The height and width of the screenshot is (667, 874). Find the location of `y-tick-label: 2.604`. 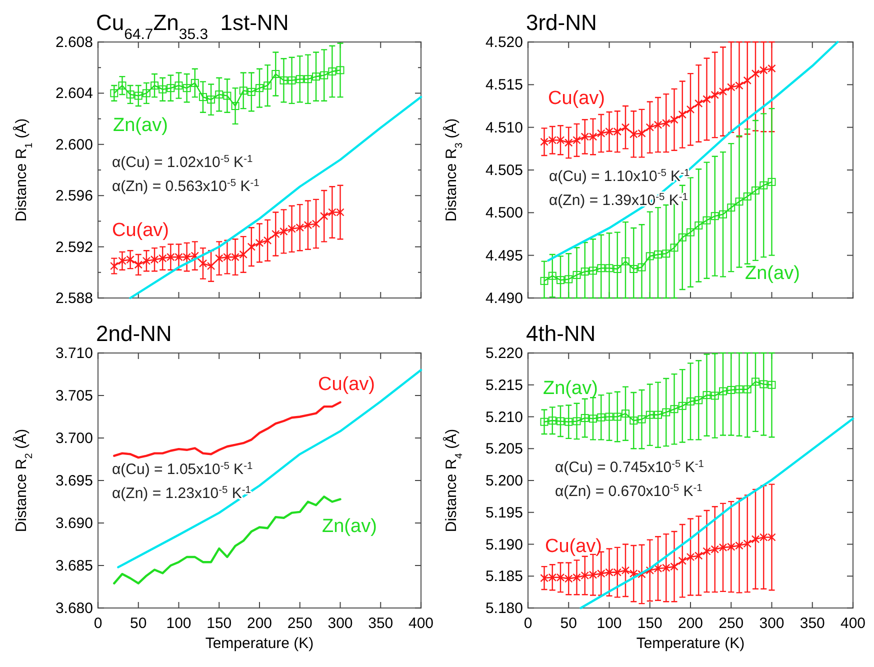

y-tick-label: 2.604 is located at coordinates (74, 93).